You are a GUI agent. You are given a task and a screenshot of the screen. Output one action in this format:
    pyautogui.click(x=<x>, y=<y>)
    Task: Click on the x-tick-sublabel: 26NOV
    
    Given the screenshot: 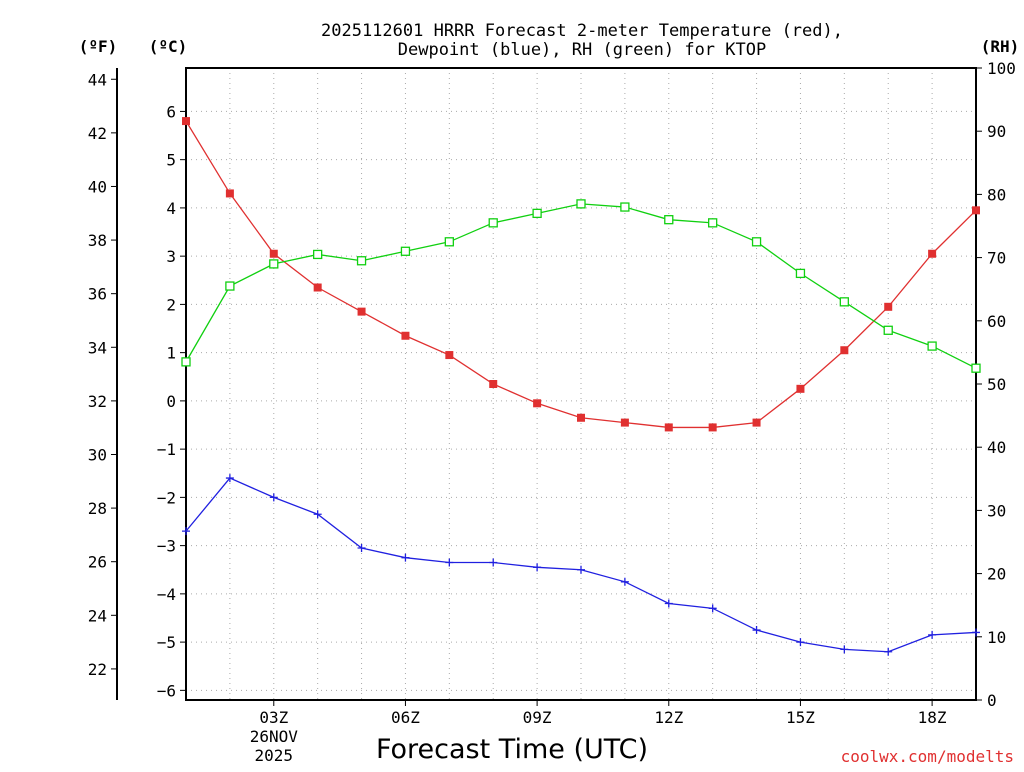 What is the action you would take?
    pyautogui.click(x=274, y=736)
    